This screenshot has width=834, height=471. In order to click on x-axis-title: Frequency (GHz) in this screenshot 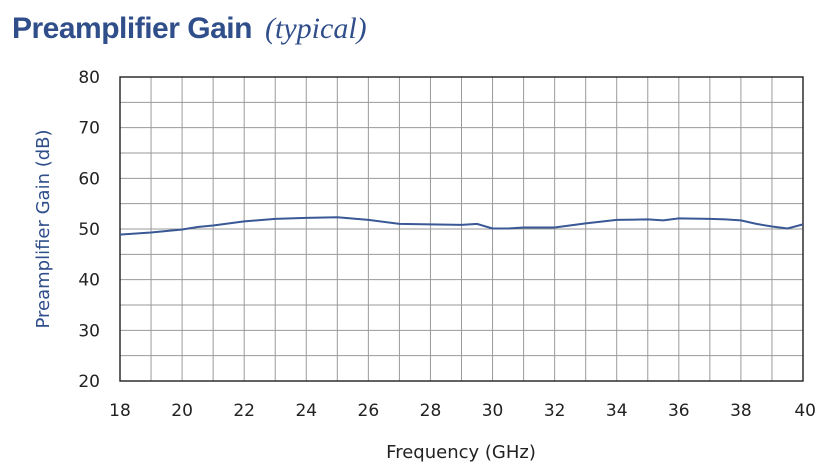, I will do `click(461, 452)`.